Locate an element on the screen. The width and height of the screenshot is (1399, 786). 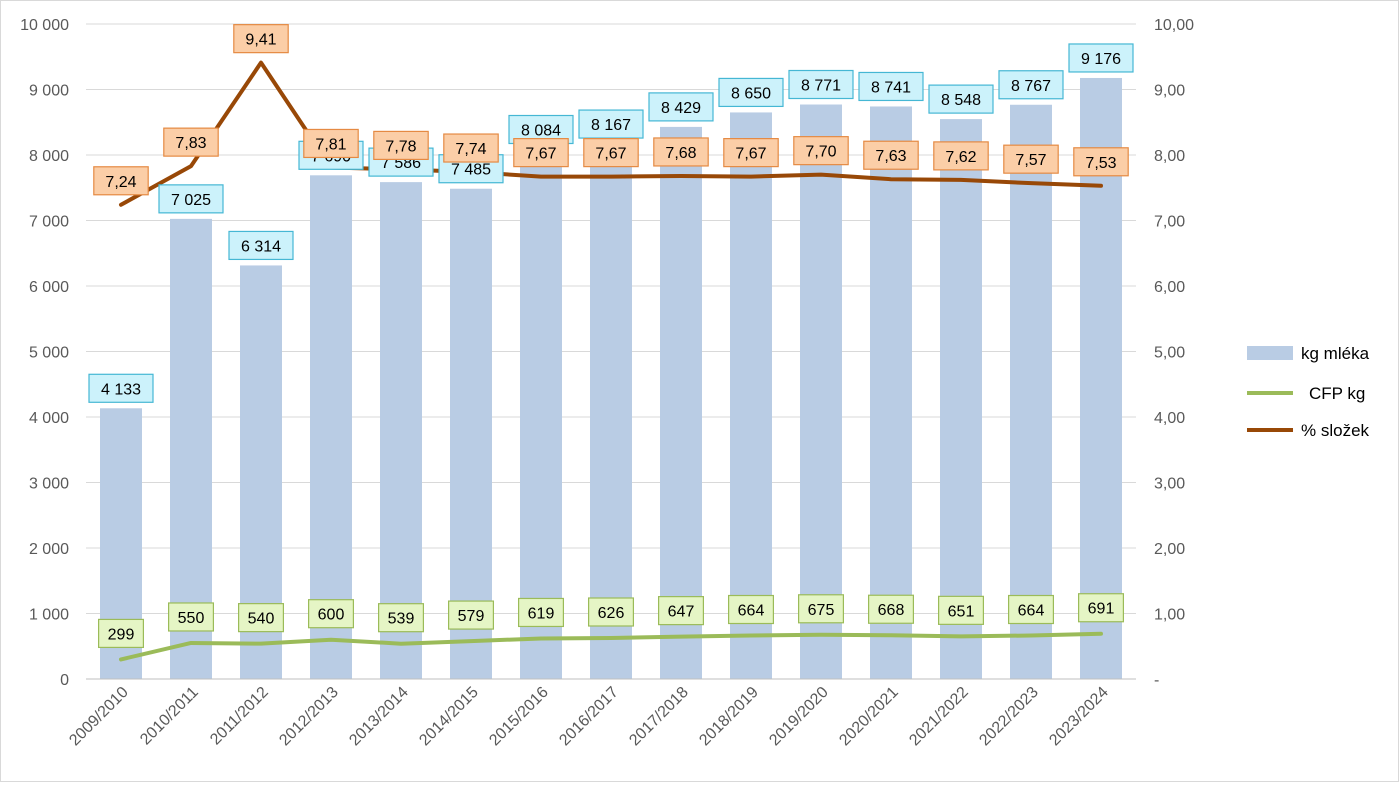
bar-data-label-text: 6 314 is located at coordinates (261, 246).